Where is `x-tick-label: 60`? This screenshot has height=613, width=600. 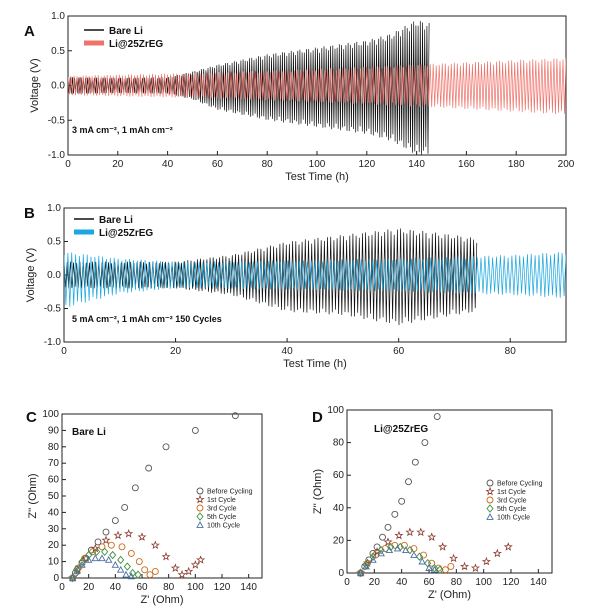
x-tick-label: 60 is located at coordinates (399, 351).